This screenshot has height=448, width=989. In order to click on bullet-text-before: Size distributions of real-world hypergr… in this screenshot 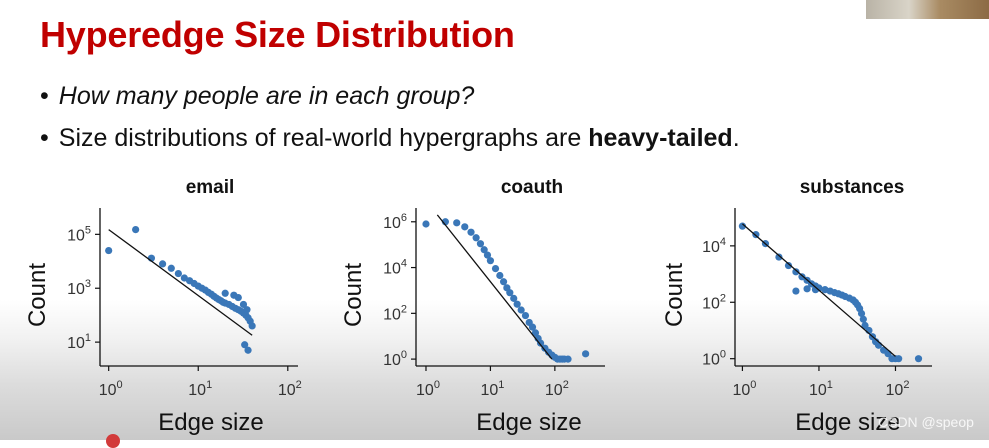, I will do `click(323, 138)`.